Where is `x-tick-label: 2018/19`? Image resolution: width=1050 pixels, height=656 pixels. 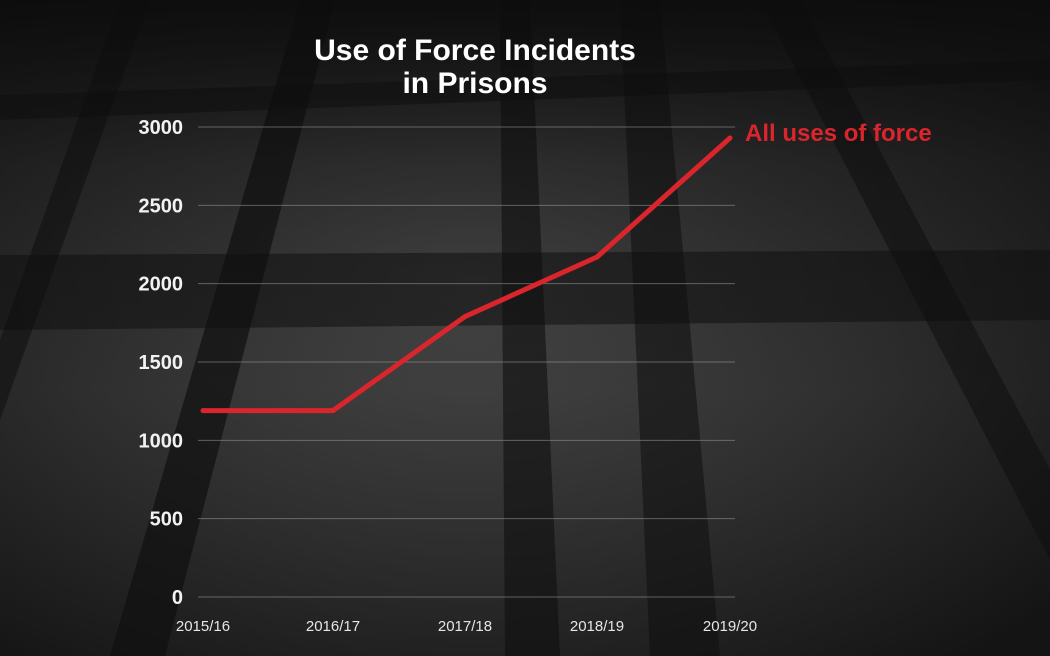
x-tick-label: 2018/19 is located at coordinates (597, 626).